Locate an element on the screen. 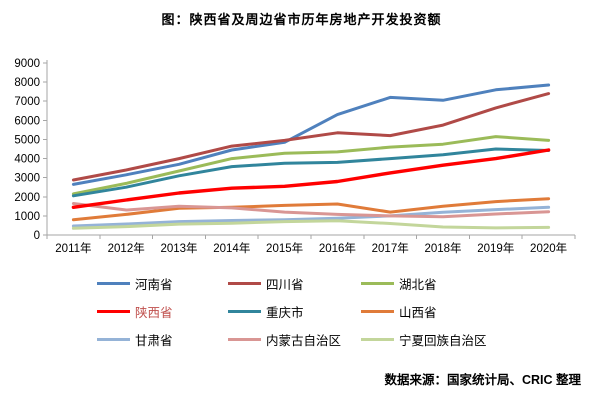 The width and height of the screenshot is (603, 402). y-axis-label: 7000 is located at coordinates (27, 102).